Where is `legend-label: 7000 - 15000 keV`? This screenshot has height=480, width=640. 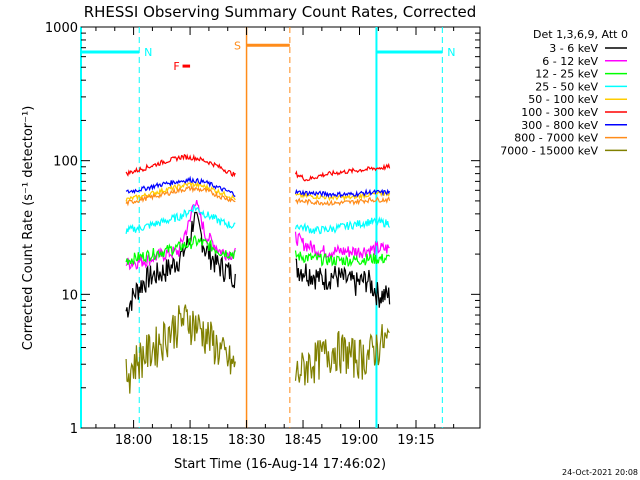
legend-label: 7000 - 15000 keV is located at coordinates (549, 150).